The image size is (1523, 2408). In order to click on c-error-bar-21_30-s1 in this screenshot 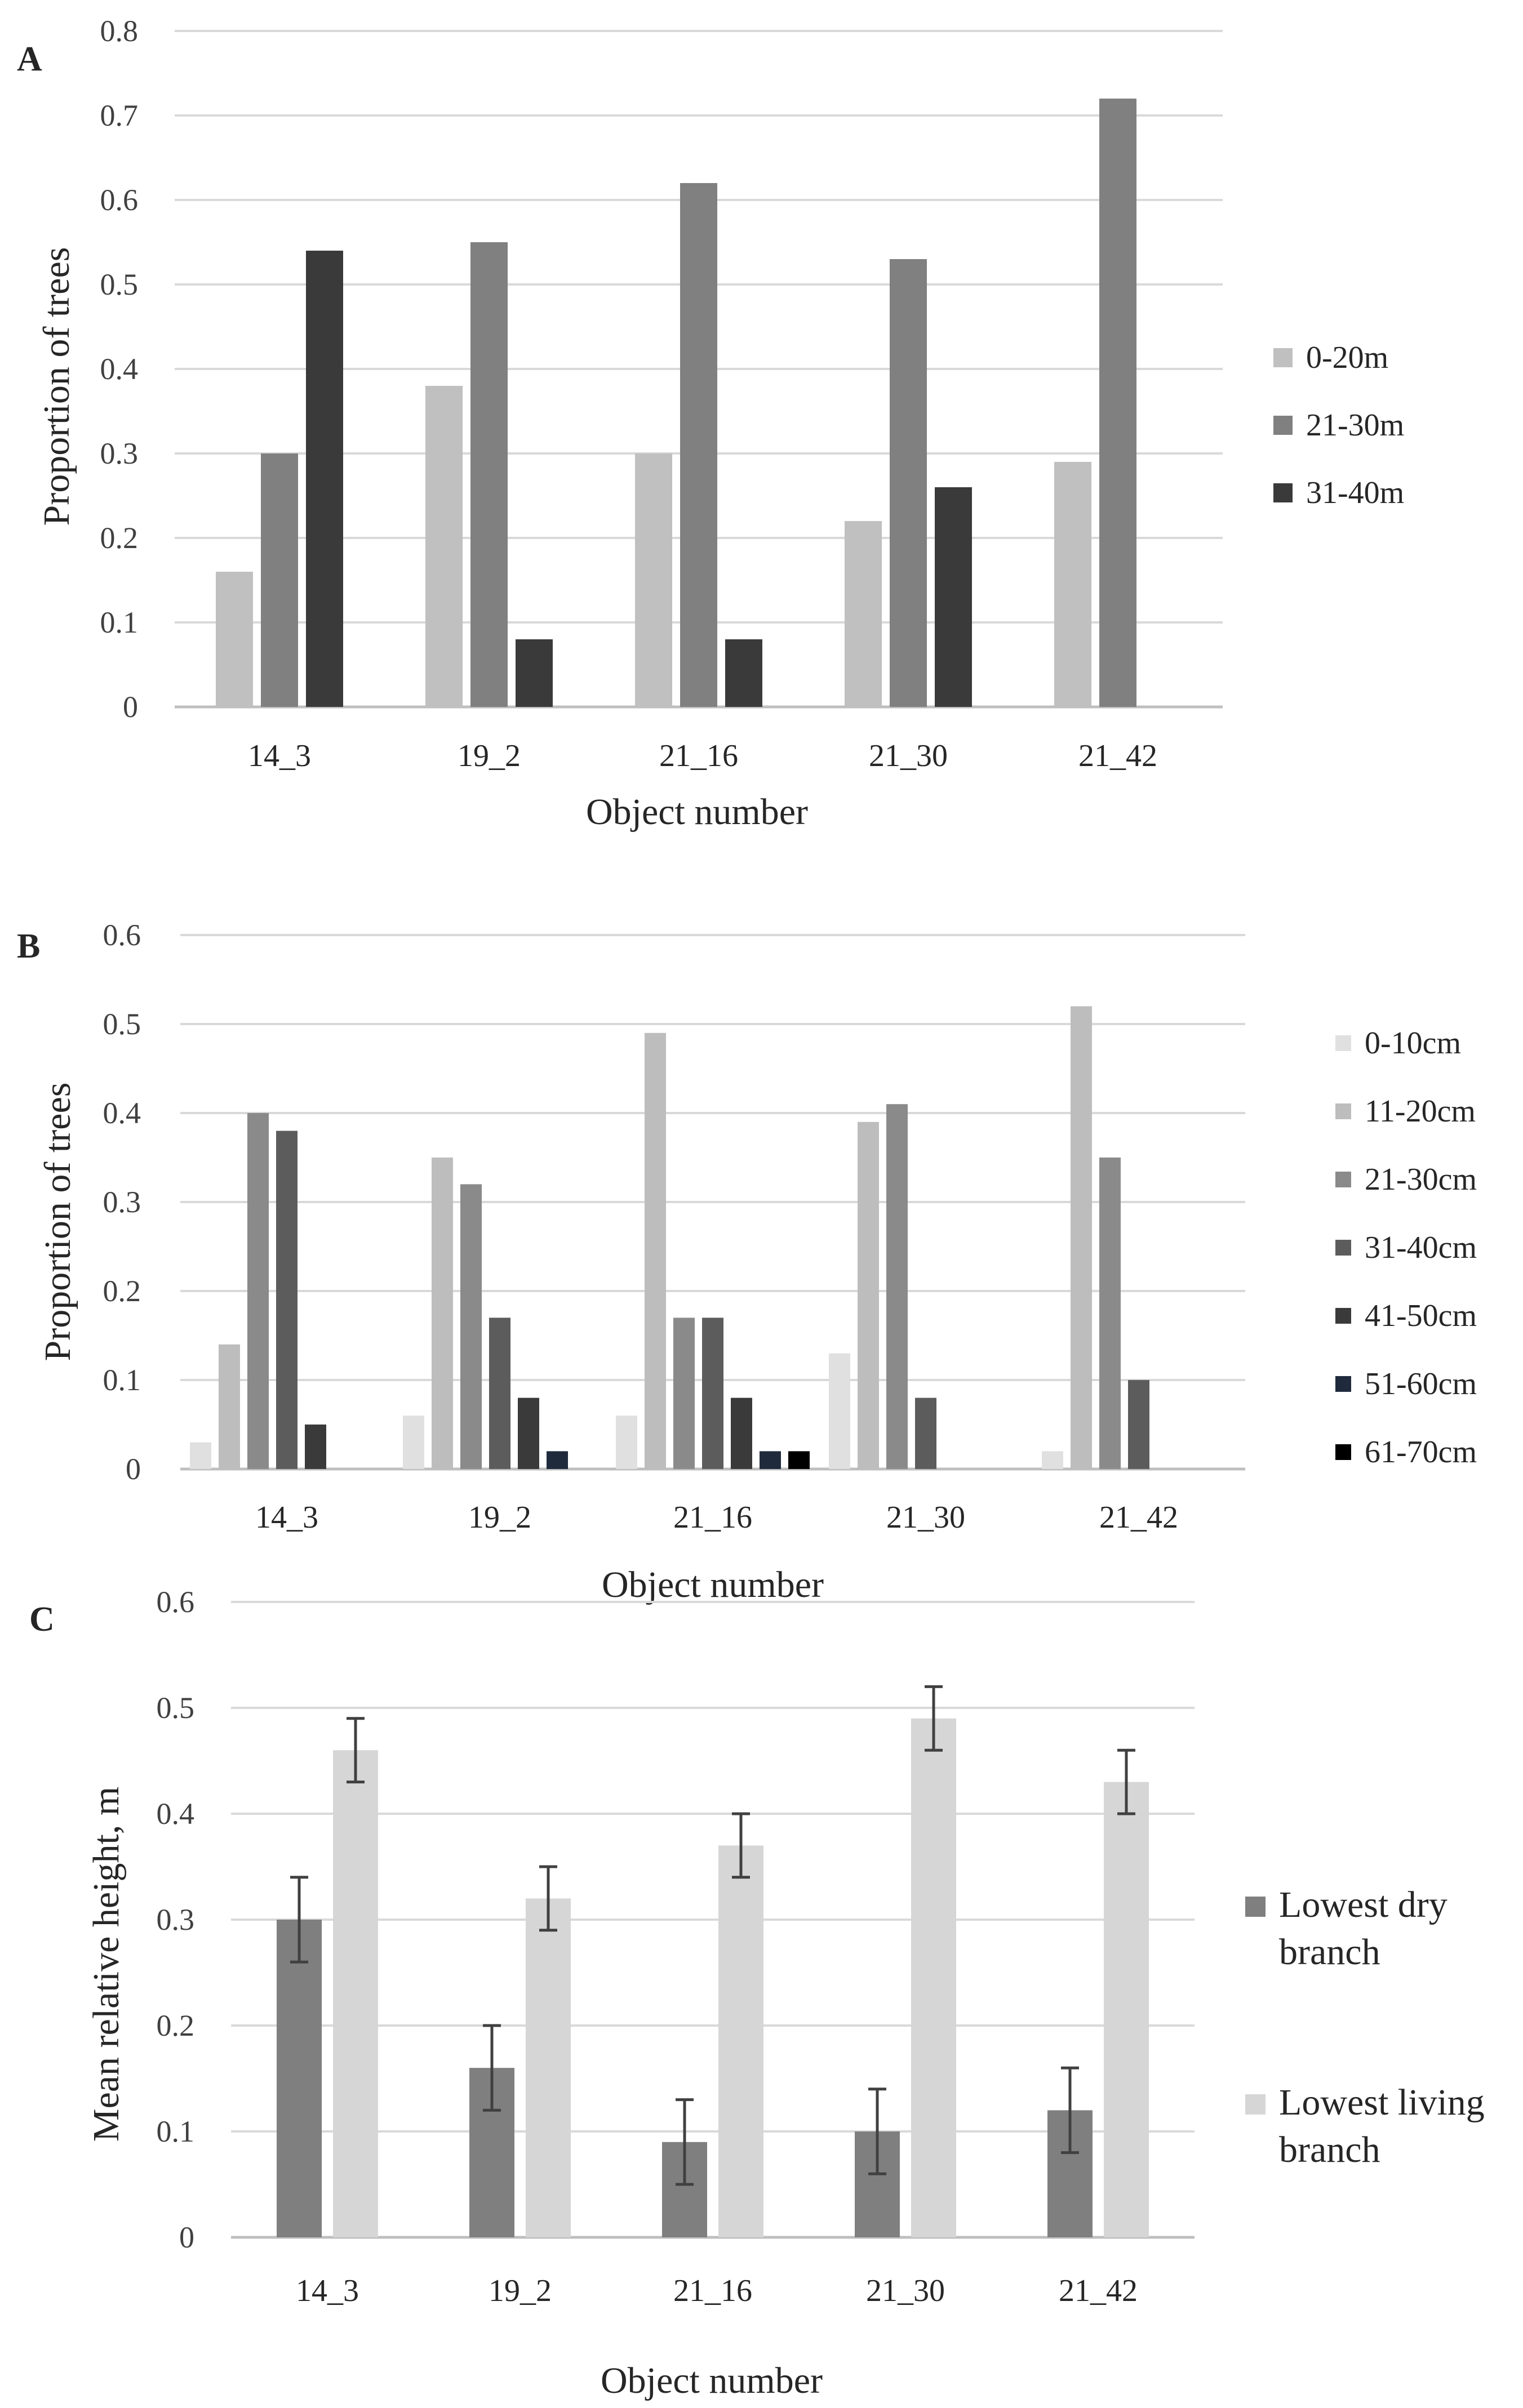, I will do `click(934, 1718)`.